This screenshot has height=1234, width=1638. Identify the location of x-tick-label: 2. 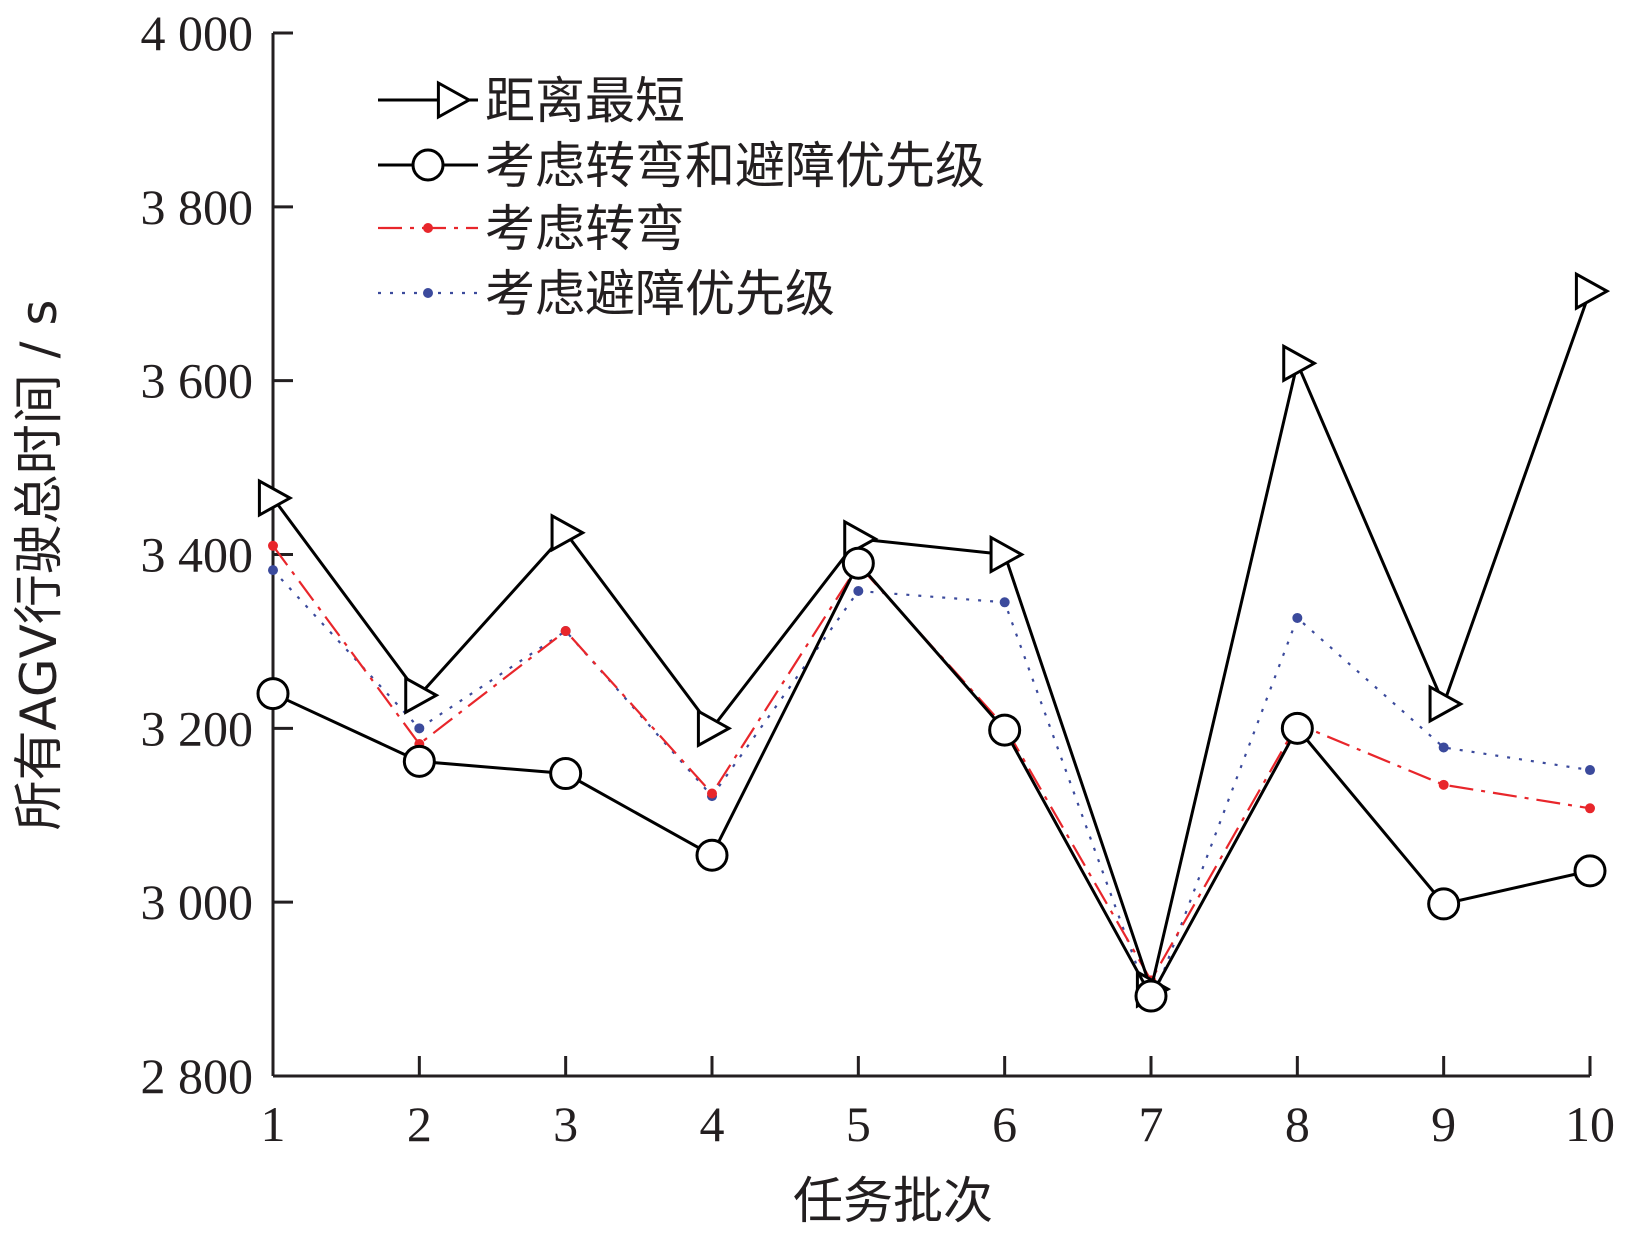
(419, 1124).